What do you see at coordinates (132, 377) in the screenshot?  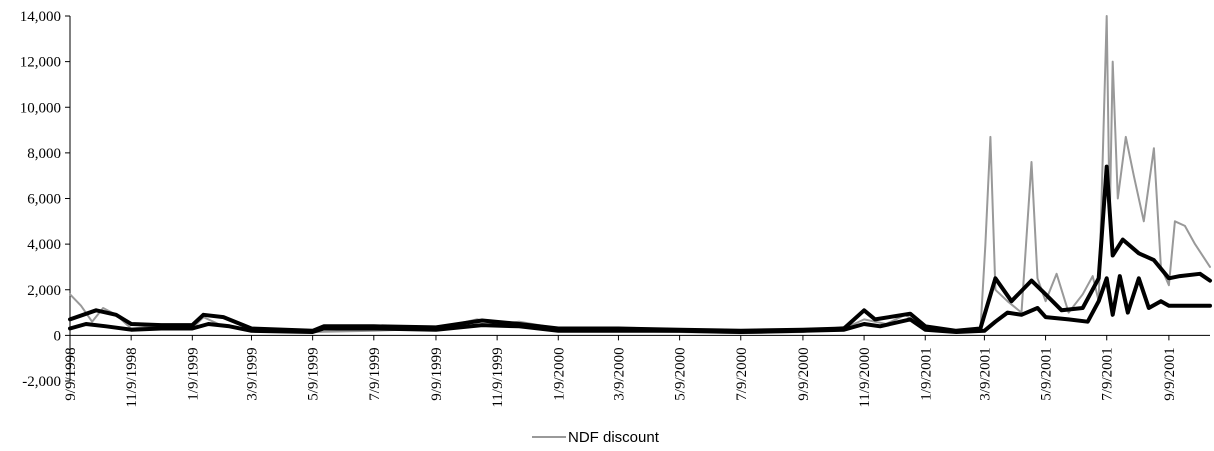 I see `x-tick-label: 11/9/1998` at bounding box center [132, 377].